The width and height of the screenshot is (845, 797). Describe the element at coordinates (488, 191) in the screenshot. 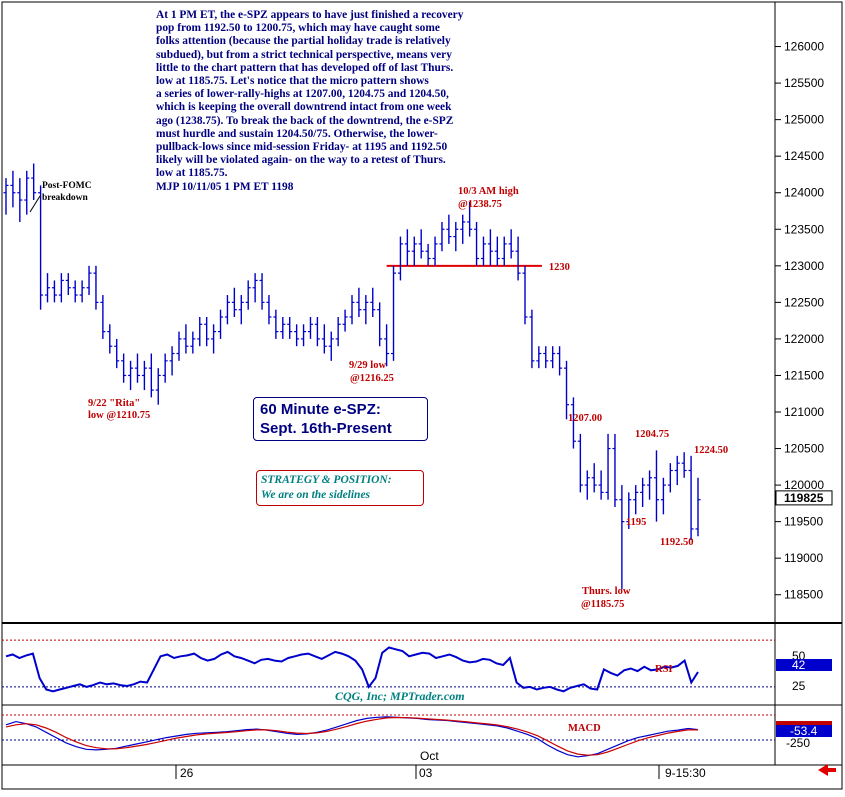

I see `price-annotation: 10/3 AM high` at that location.